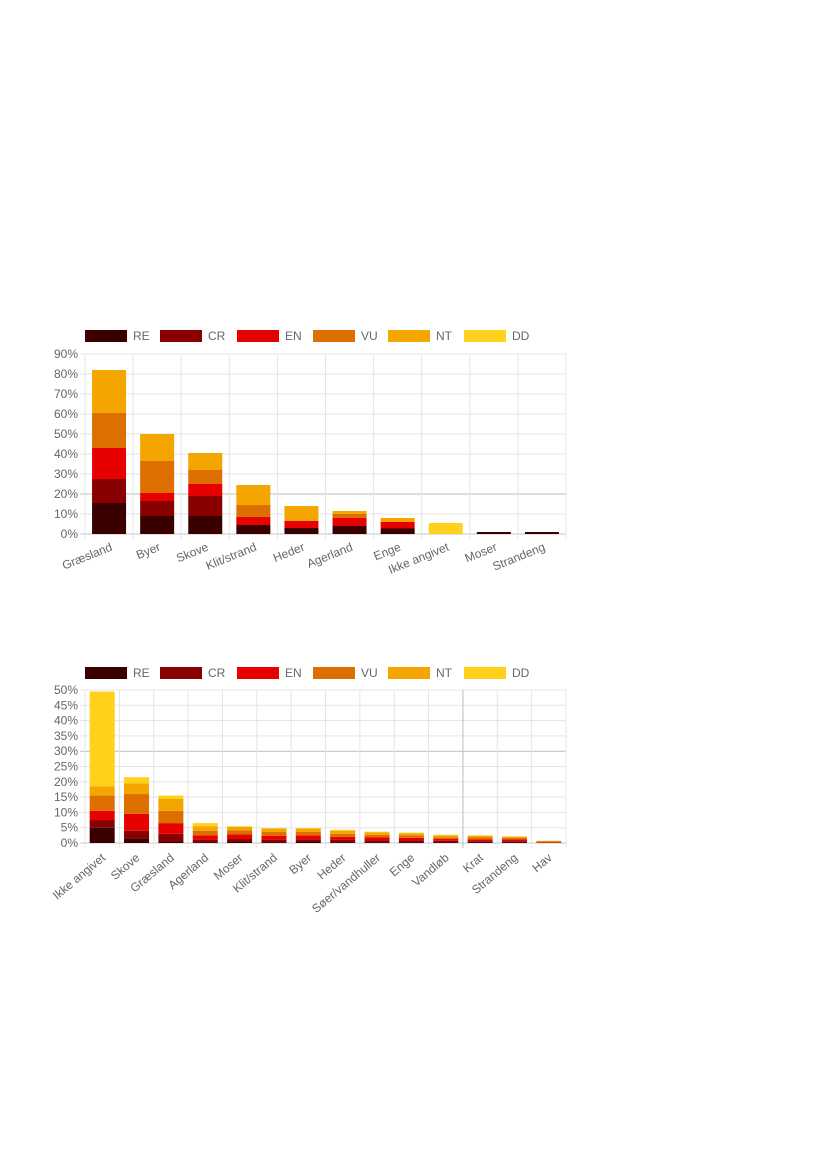  I want to click on legend-swatch-dd, so click(485, 673).